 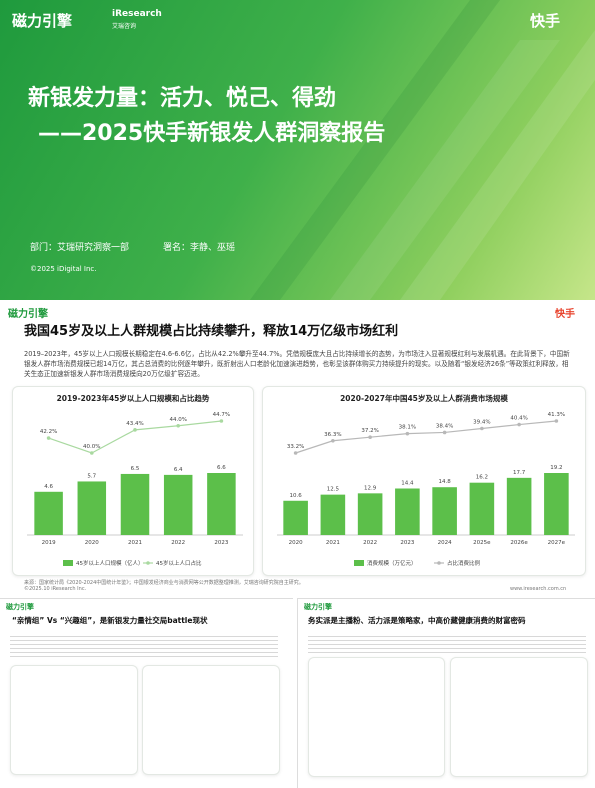 What do you see at coordinates (110, 563) in the screenshot?
I see `legend-label: 45岁以上人口规模（亿人）` at bounding box center [110, 563].